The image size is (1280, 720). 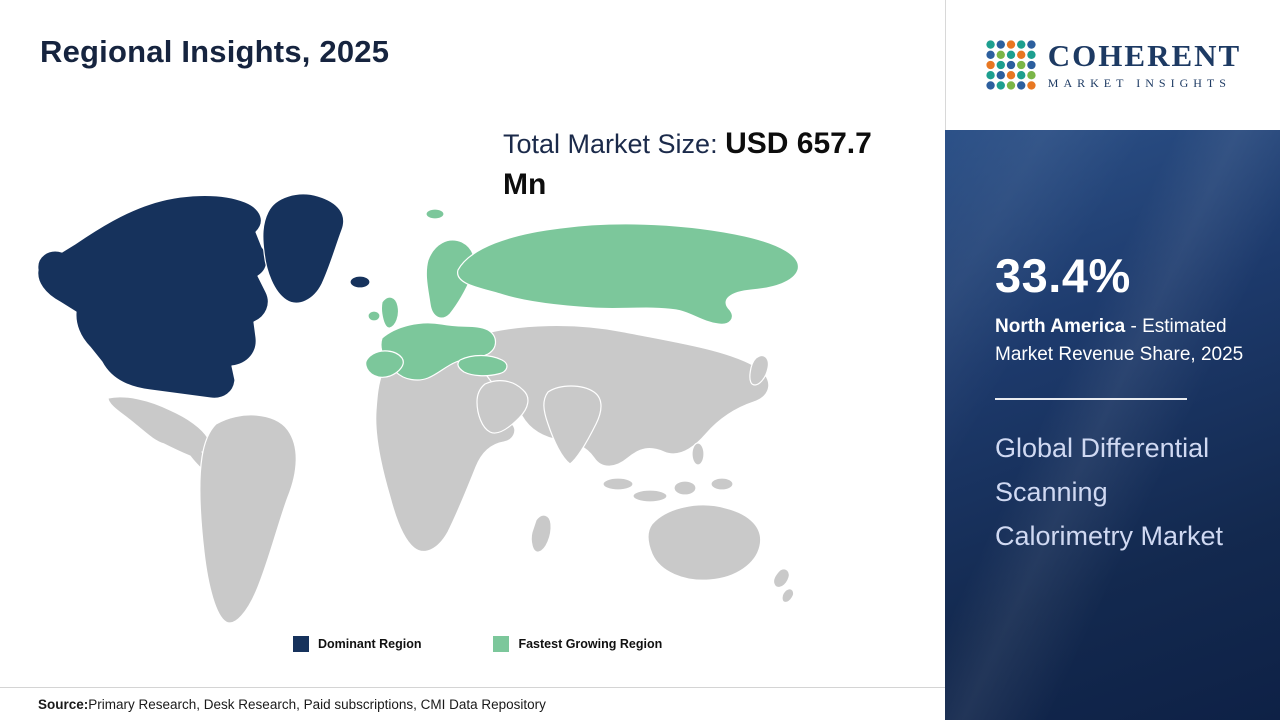 What do you see at coordinates (248, 519) in the screenshot?
I see `region-south-america` at bounding box center [248, 519].